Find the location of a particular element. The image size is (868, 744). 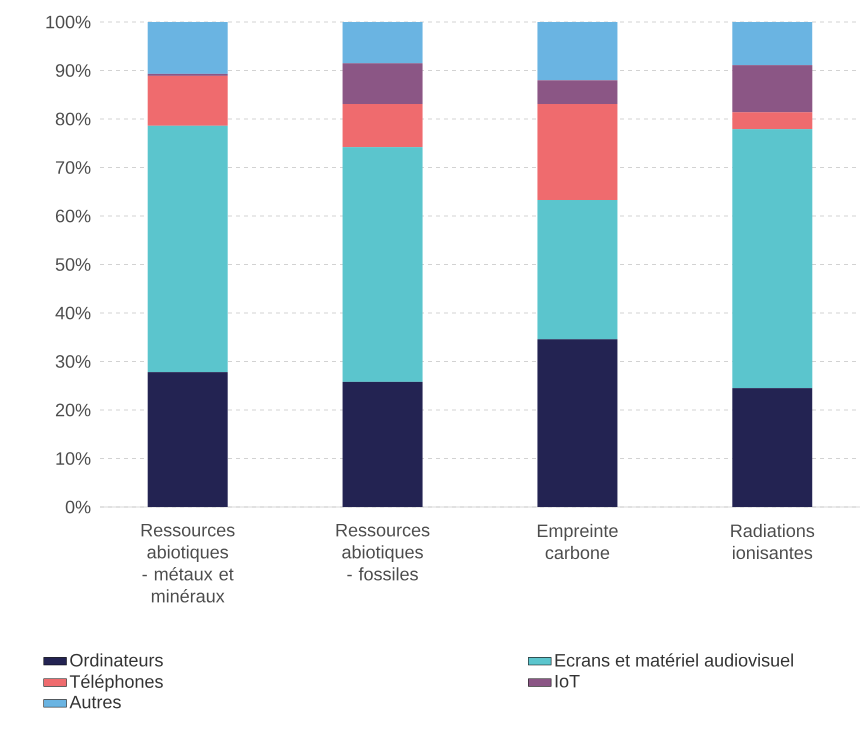

y-tick-label: 40% is located at coordinates (72, 313).